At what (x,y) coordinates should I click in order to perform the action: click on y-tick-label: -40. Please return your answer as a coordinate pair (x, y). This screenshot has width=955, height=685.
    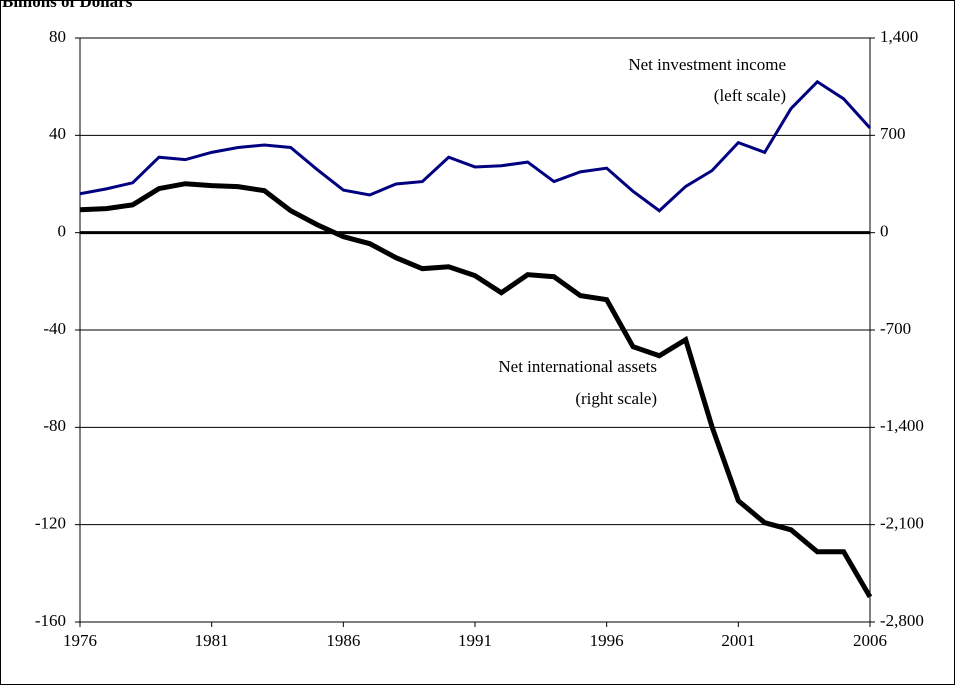
    Looking at the image, I should click on (54, 328).